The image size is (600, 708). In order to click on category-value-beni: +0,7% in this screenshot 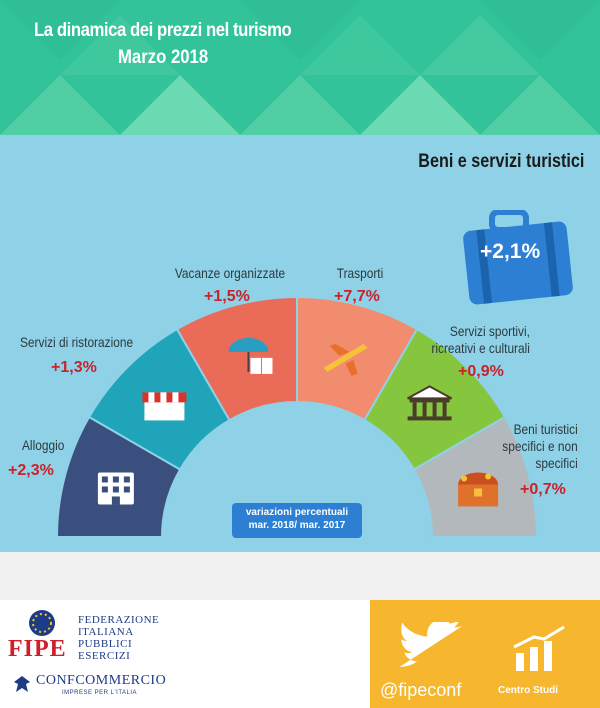, I will do `click(543, 489)`.